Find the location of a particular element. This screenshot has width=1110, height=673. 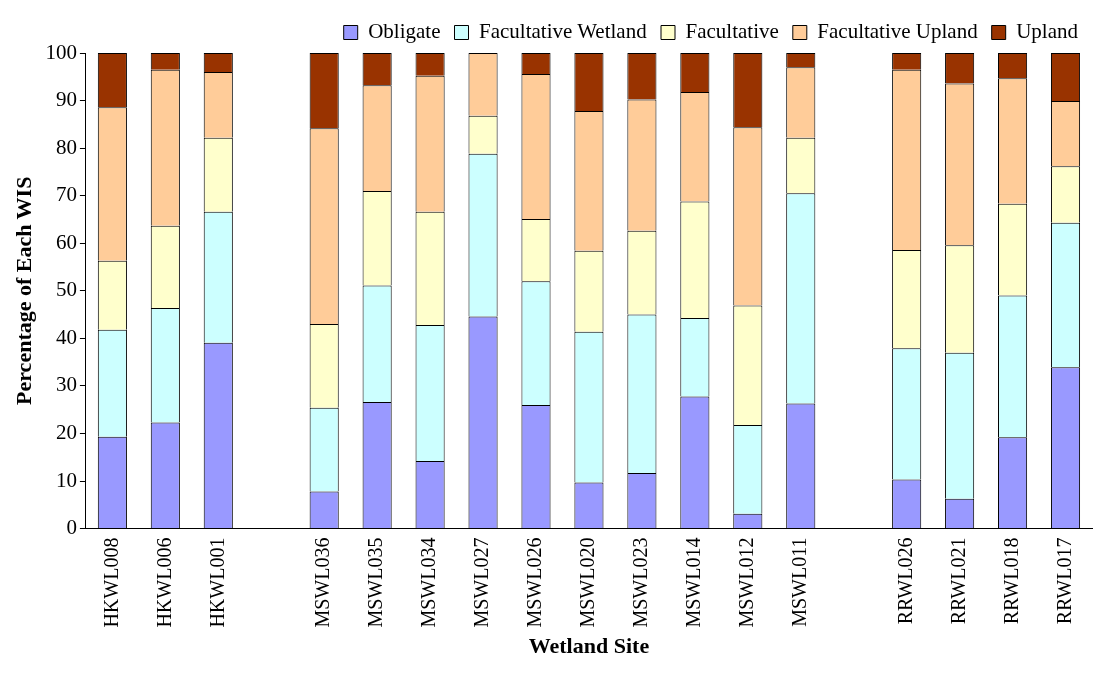

x-tick-label: HKWL006 is located at coordinates (163, 582).